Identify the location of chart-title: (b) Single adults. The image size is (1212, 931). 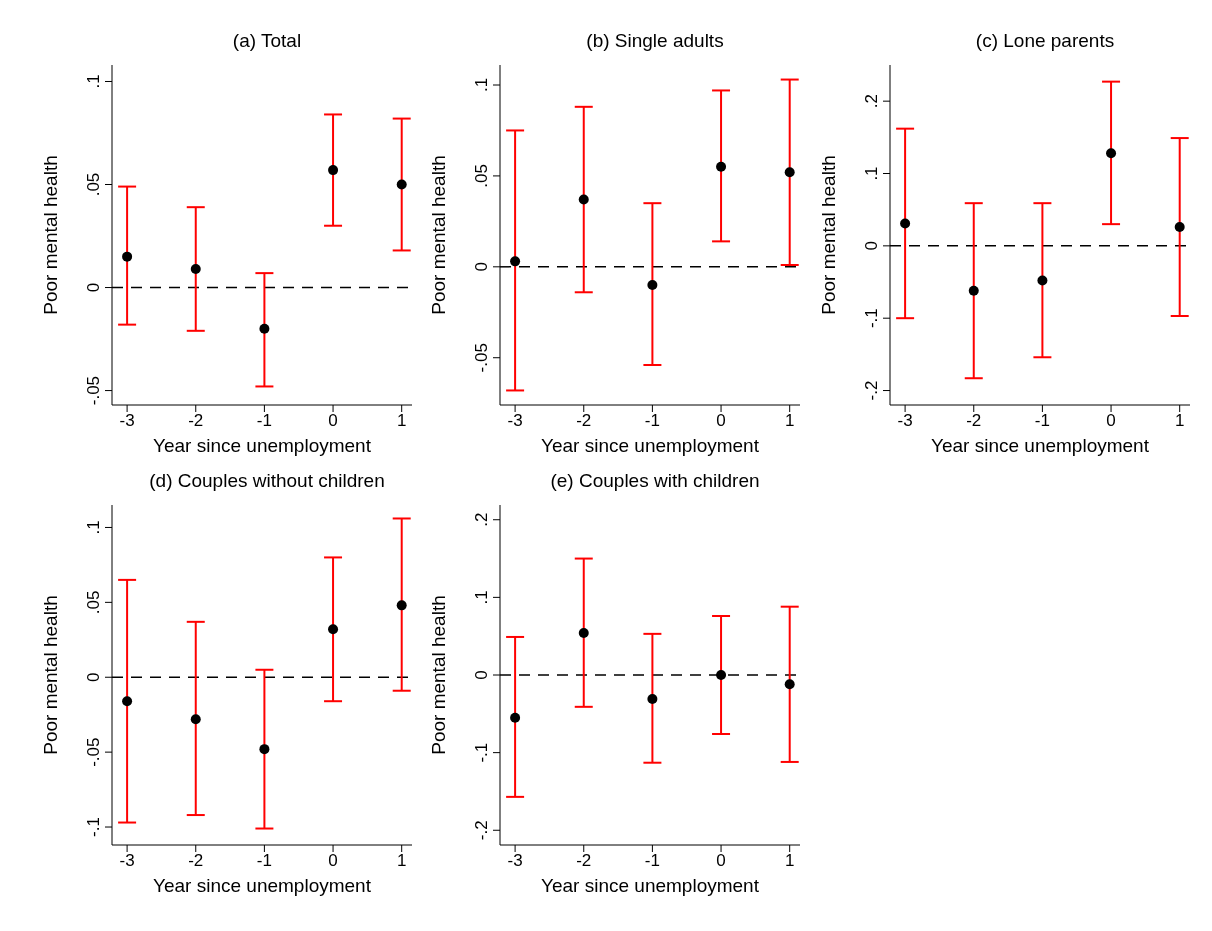
(655, 41).